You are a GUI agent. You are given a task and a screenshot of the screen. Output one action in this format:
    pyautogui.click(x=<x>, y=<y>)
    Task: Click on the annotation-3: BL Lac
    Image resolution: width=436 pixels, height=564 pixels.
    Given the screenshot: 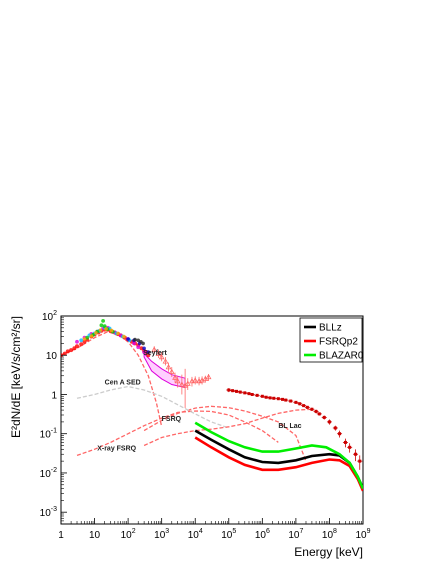 What is the action you would take?
    pyautogui.click(x=289, y=426)
    